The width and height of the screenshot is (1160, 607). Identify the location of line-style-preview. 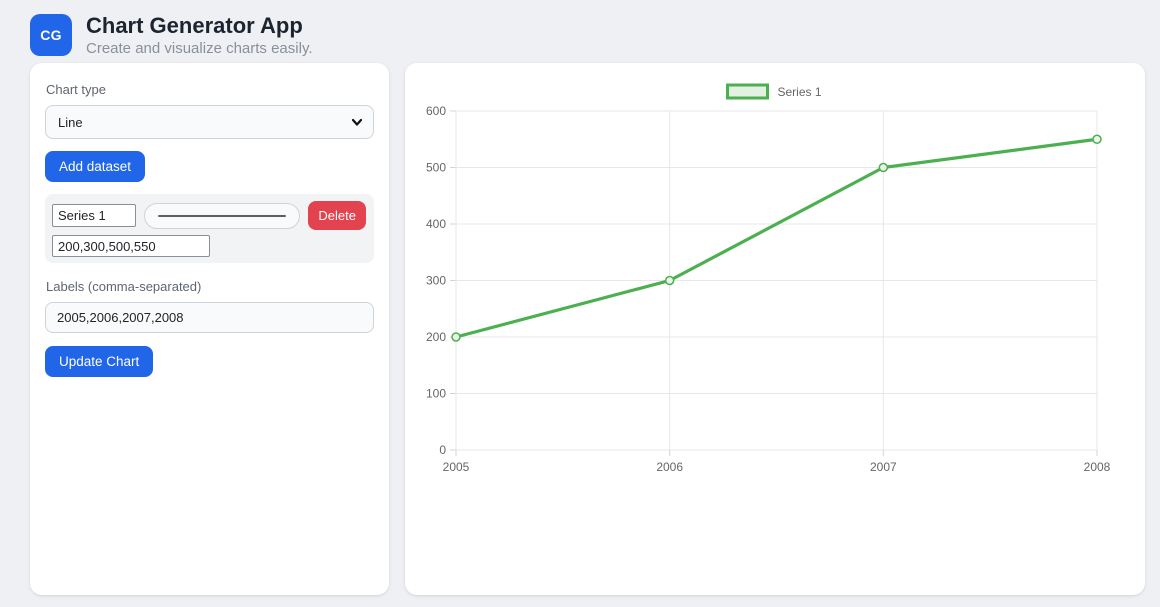
(222, 215).